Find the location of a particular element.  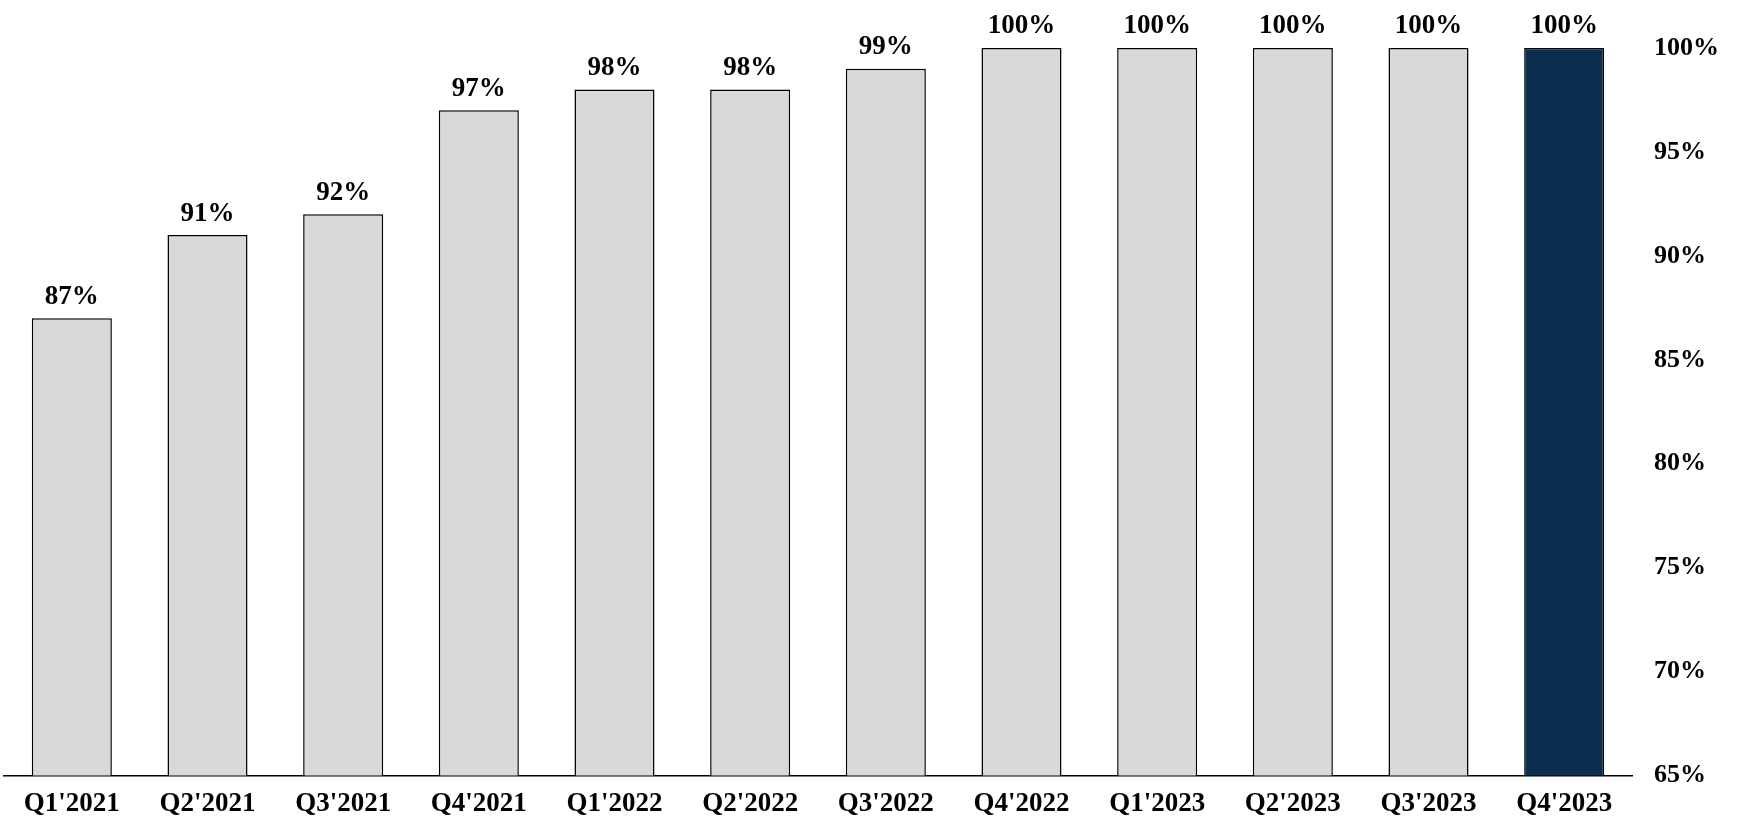

y-tick-label: 100% is located at coordinates (1686, 46).